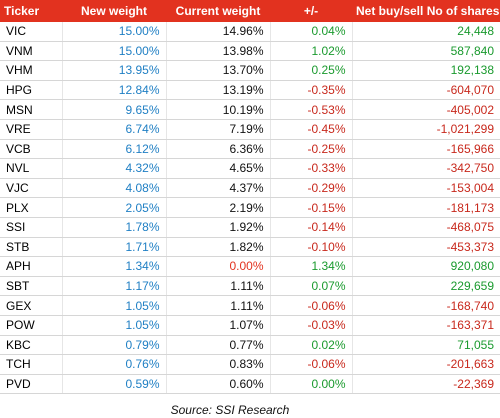 This screenshot has height=418, width=500. What do you see at coordinates (114, 149) in the screenshot?
I see `table-cell: 6.12%` at bounding box center [114, 149].